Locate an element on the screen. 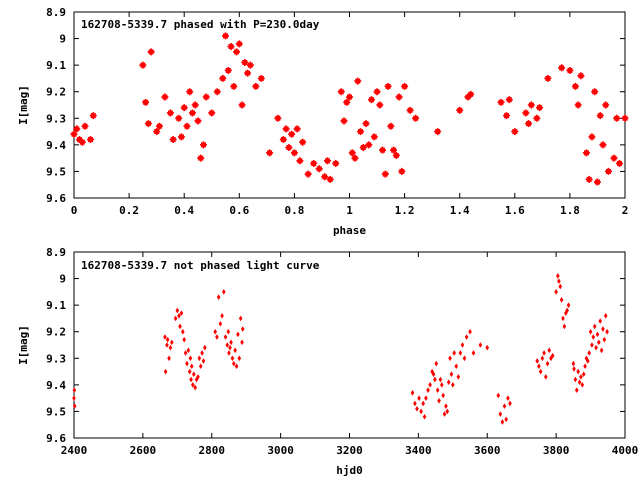 The image size is (640, 480). y-tick-label: 9.6 is located at coordinates (56, 198).